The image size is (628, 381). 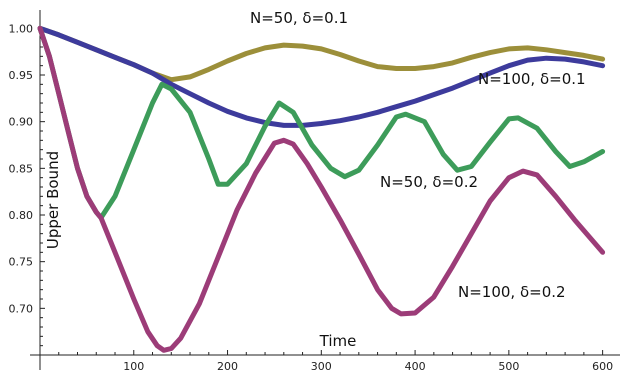 What do you see at coordinates (21, 308) in the screenshot?
I see `y-tick-label: 0.70` at bounding box center [21, 308].